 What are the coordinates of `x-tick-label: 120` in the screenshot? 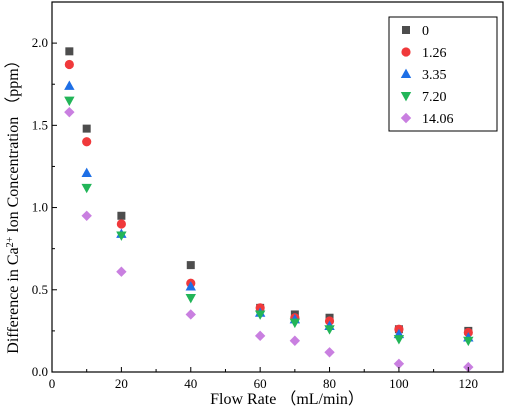 It's located at (469, 383).